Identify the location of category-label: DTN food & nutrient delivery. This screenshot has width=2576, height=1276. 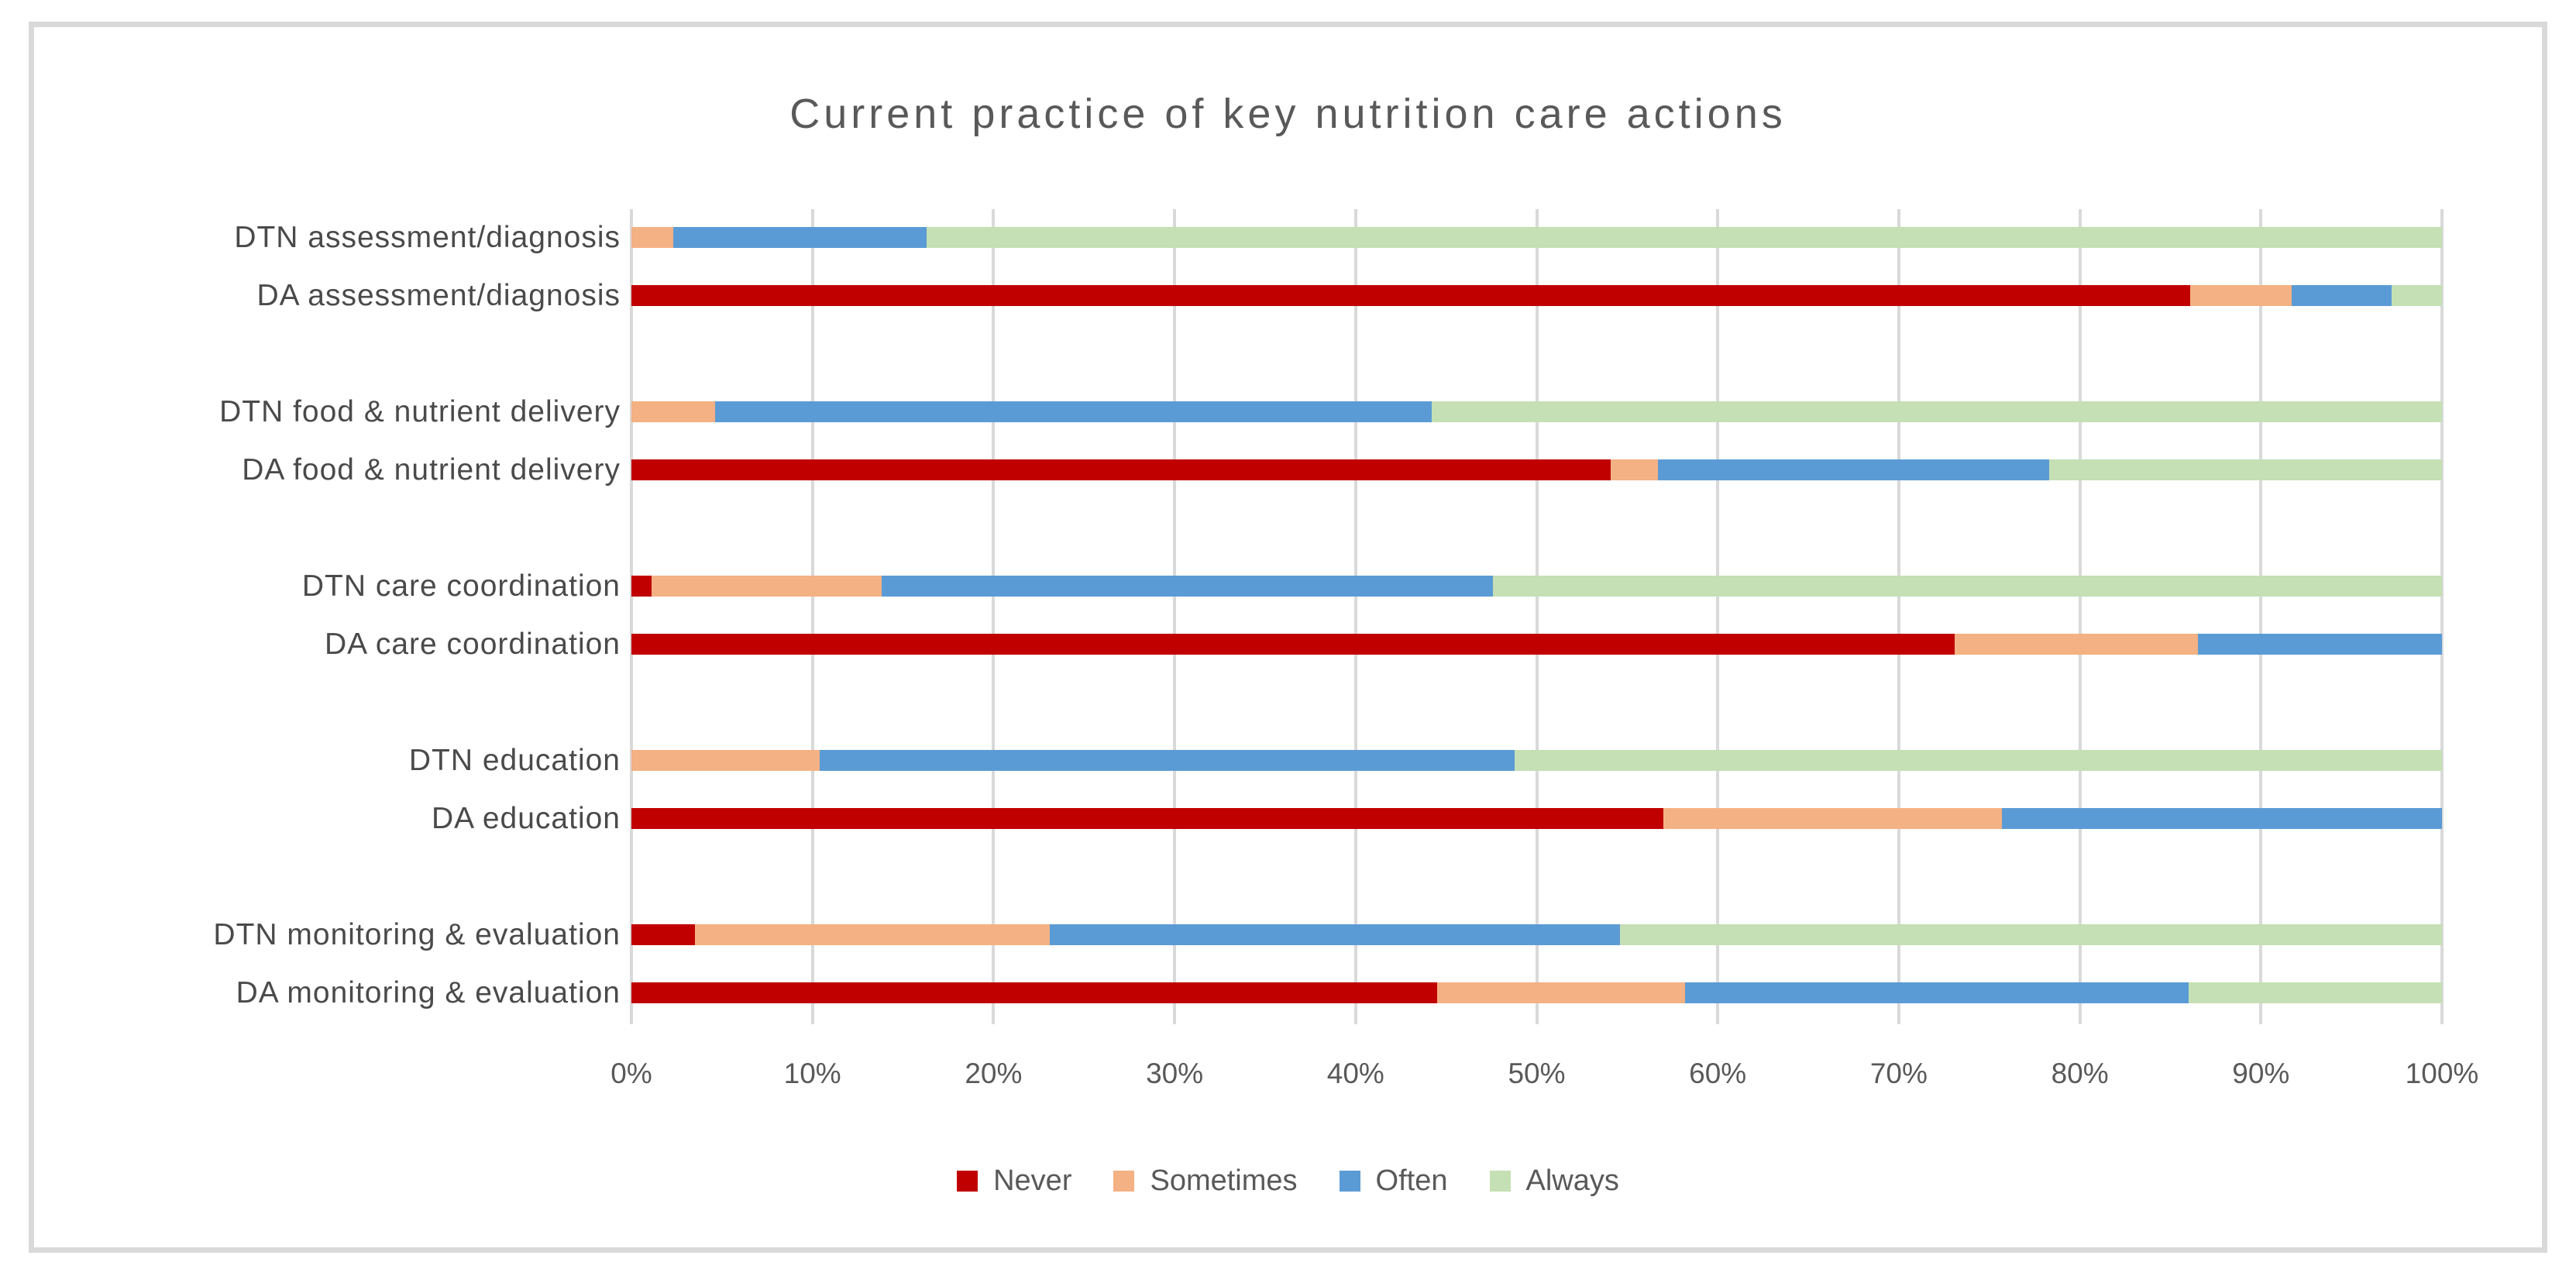
(420, 411).